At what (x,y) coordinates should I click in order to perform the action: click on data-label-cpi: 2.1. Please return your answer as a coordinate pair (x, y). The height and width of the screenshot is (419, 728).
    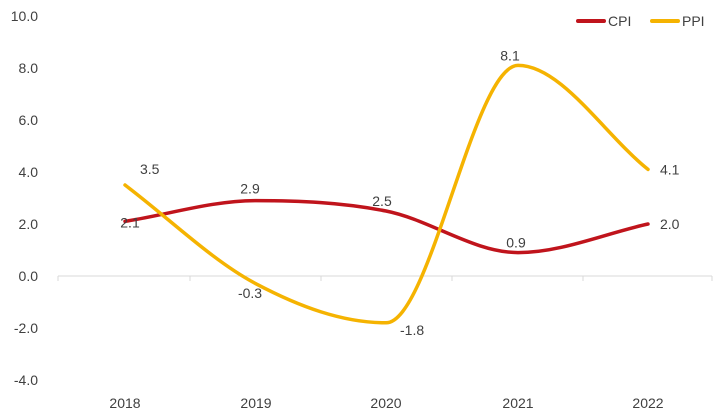
    Looking at the image, I should click on (130, 222).